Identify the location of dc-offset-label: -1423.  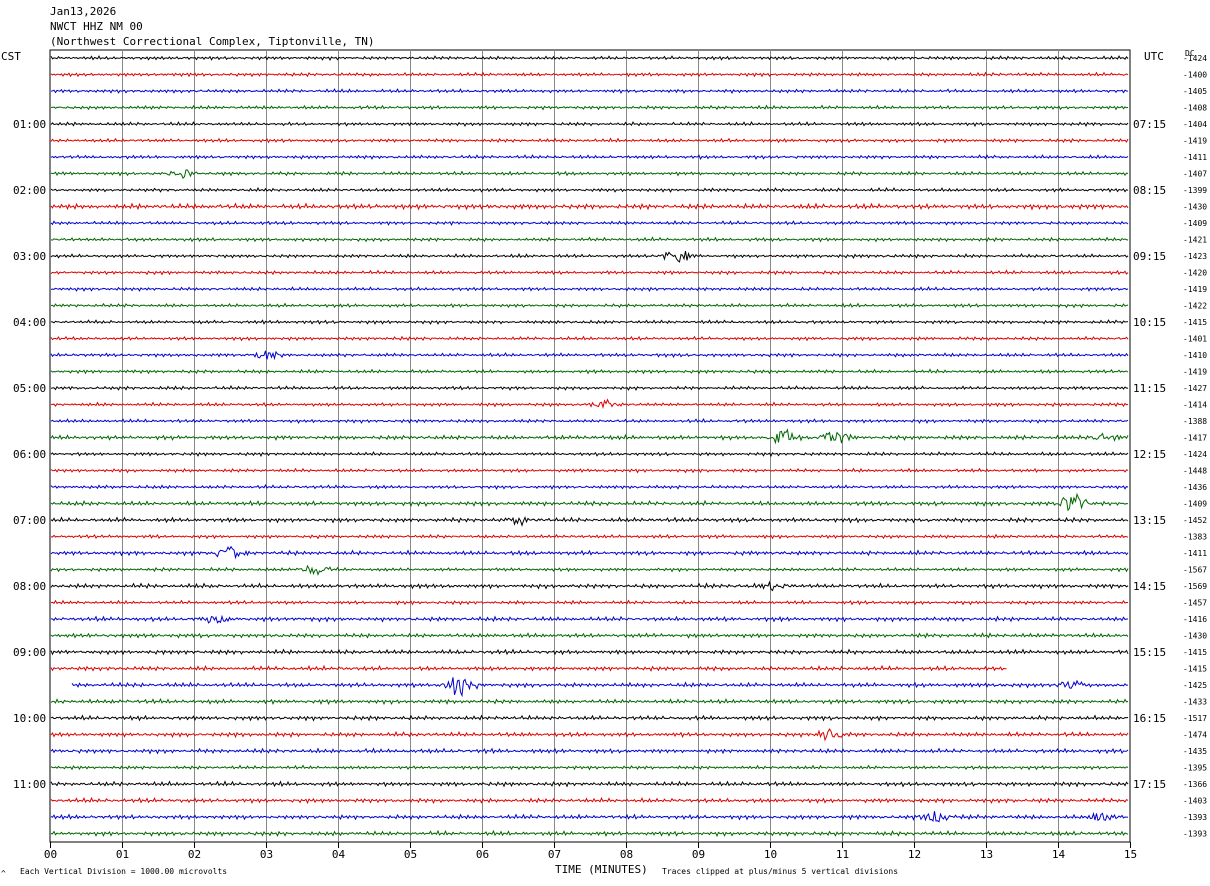
(1195, 256).